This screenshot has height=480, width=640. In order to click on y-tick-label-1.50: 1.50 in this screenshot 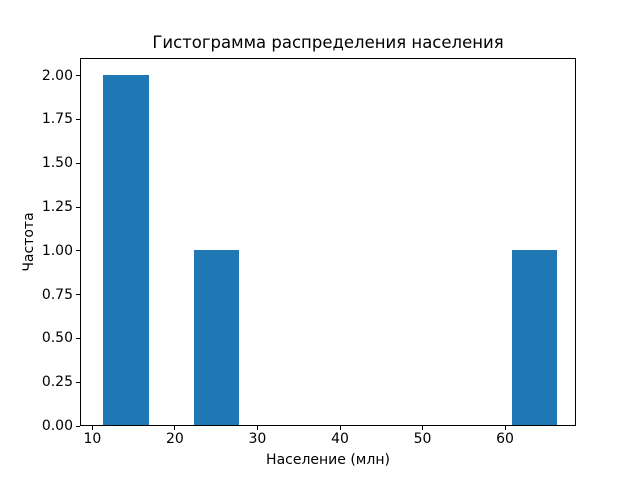, I will do `click(57, 163)`.